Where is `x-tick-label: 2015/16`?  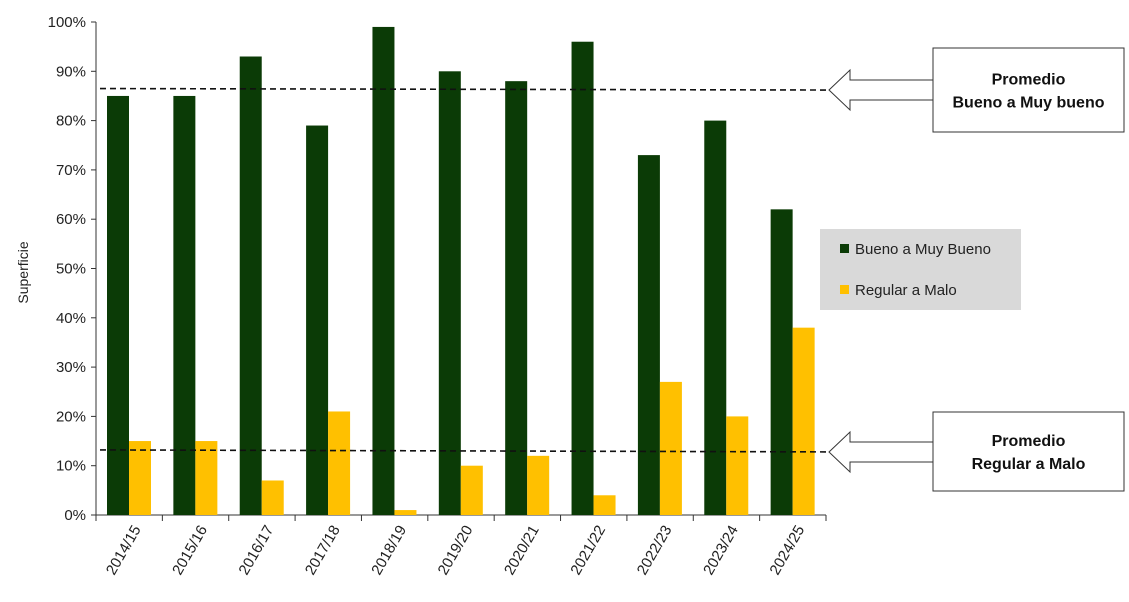 x-tick-label: 2015/16 is located at coordinates (190, 550).